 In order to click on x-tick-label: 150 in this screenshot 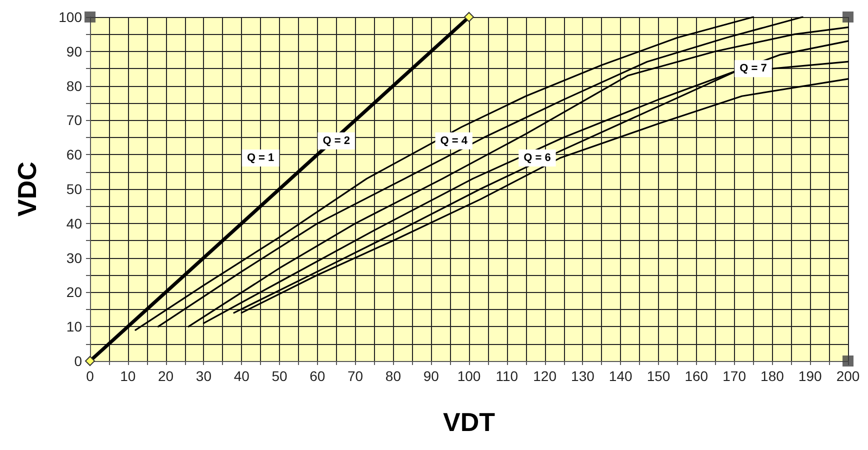, I will do `click(658, 376)`.